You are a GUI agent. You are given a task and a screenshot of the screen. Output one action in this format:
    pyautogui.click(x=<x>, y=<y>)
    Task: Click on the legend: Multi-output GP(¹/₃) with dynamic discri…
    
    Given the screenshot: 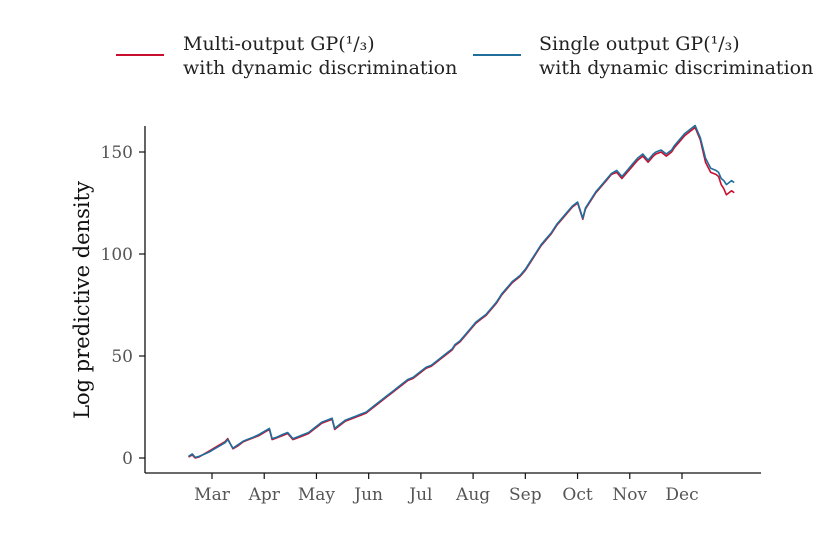 What is the action you would take?
    pyautogui.click(x=464, y=56)
    